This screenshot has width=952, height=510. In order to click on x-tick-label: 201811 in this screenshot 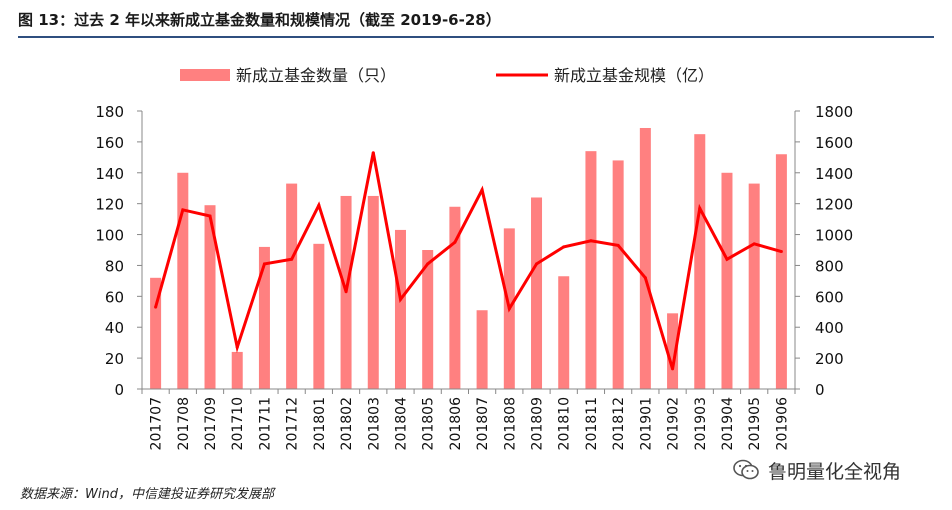, I will do `click(592, 423)`.